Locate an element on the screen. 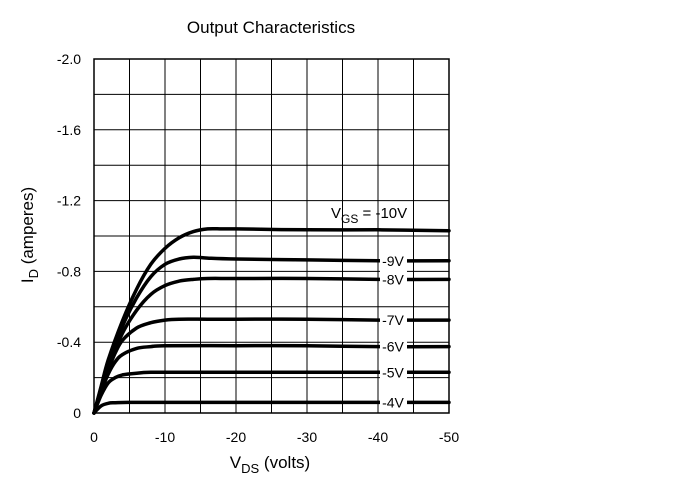  y-tick-label: -0.8 is located at coordinates (69, 271).